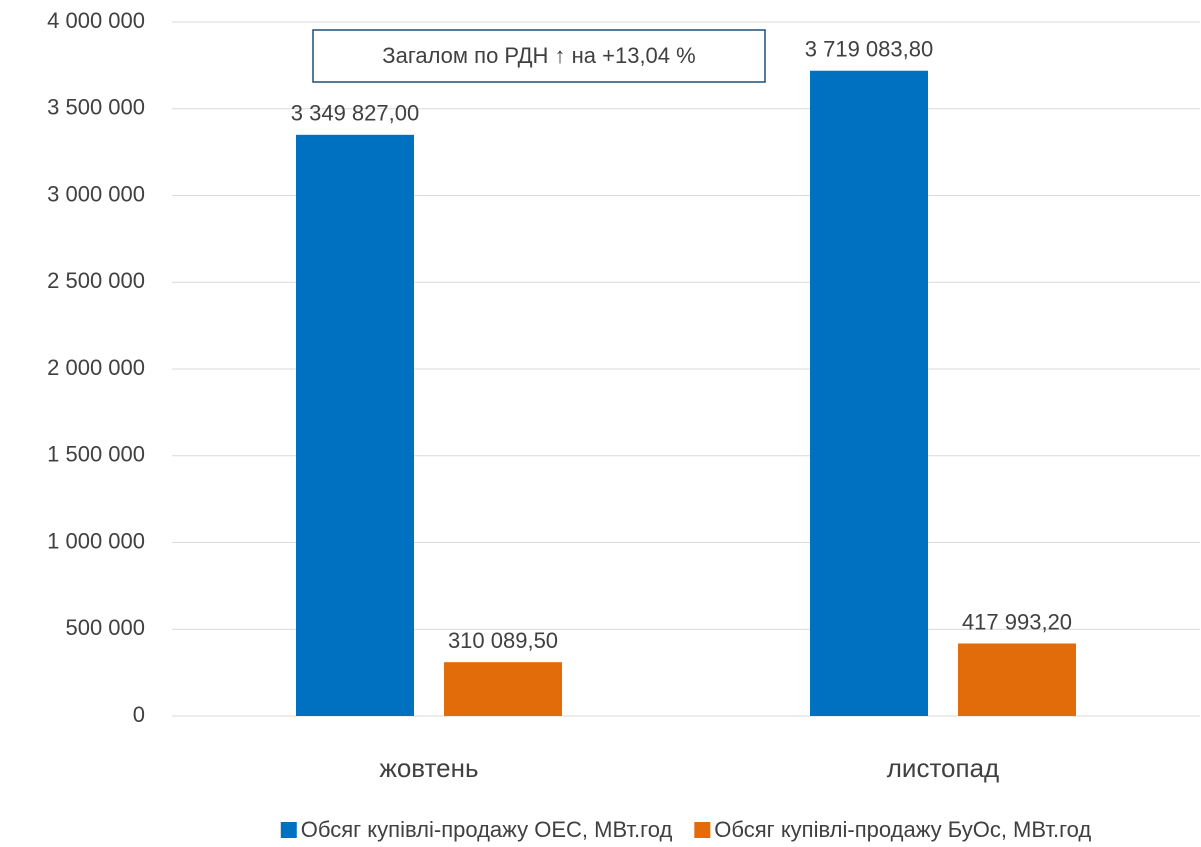 Image resolution: width=1201 pixels, height=847 pixels. Describe the element at coordinates (96, 280) in the screenshot. I see `y-tick-label: 2 500 000` at that location.